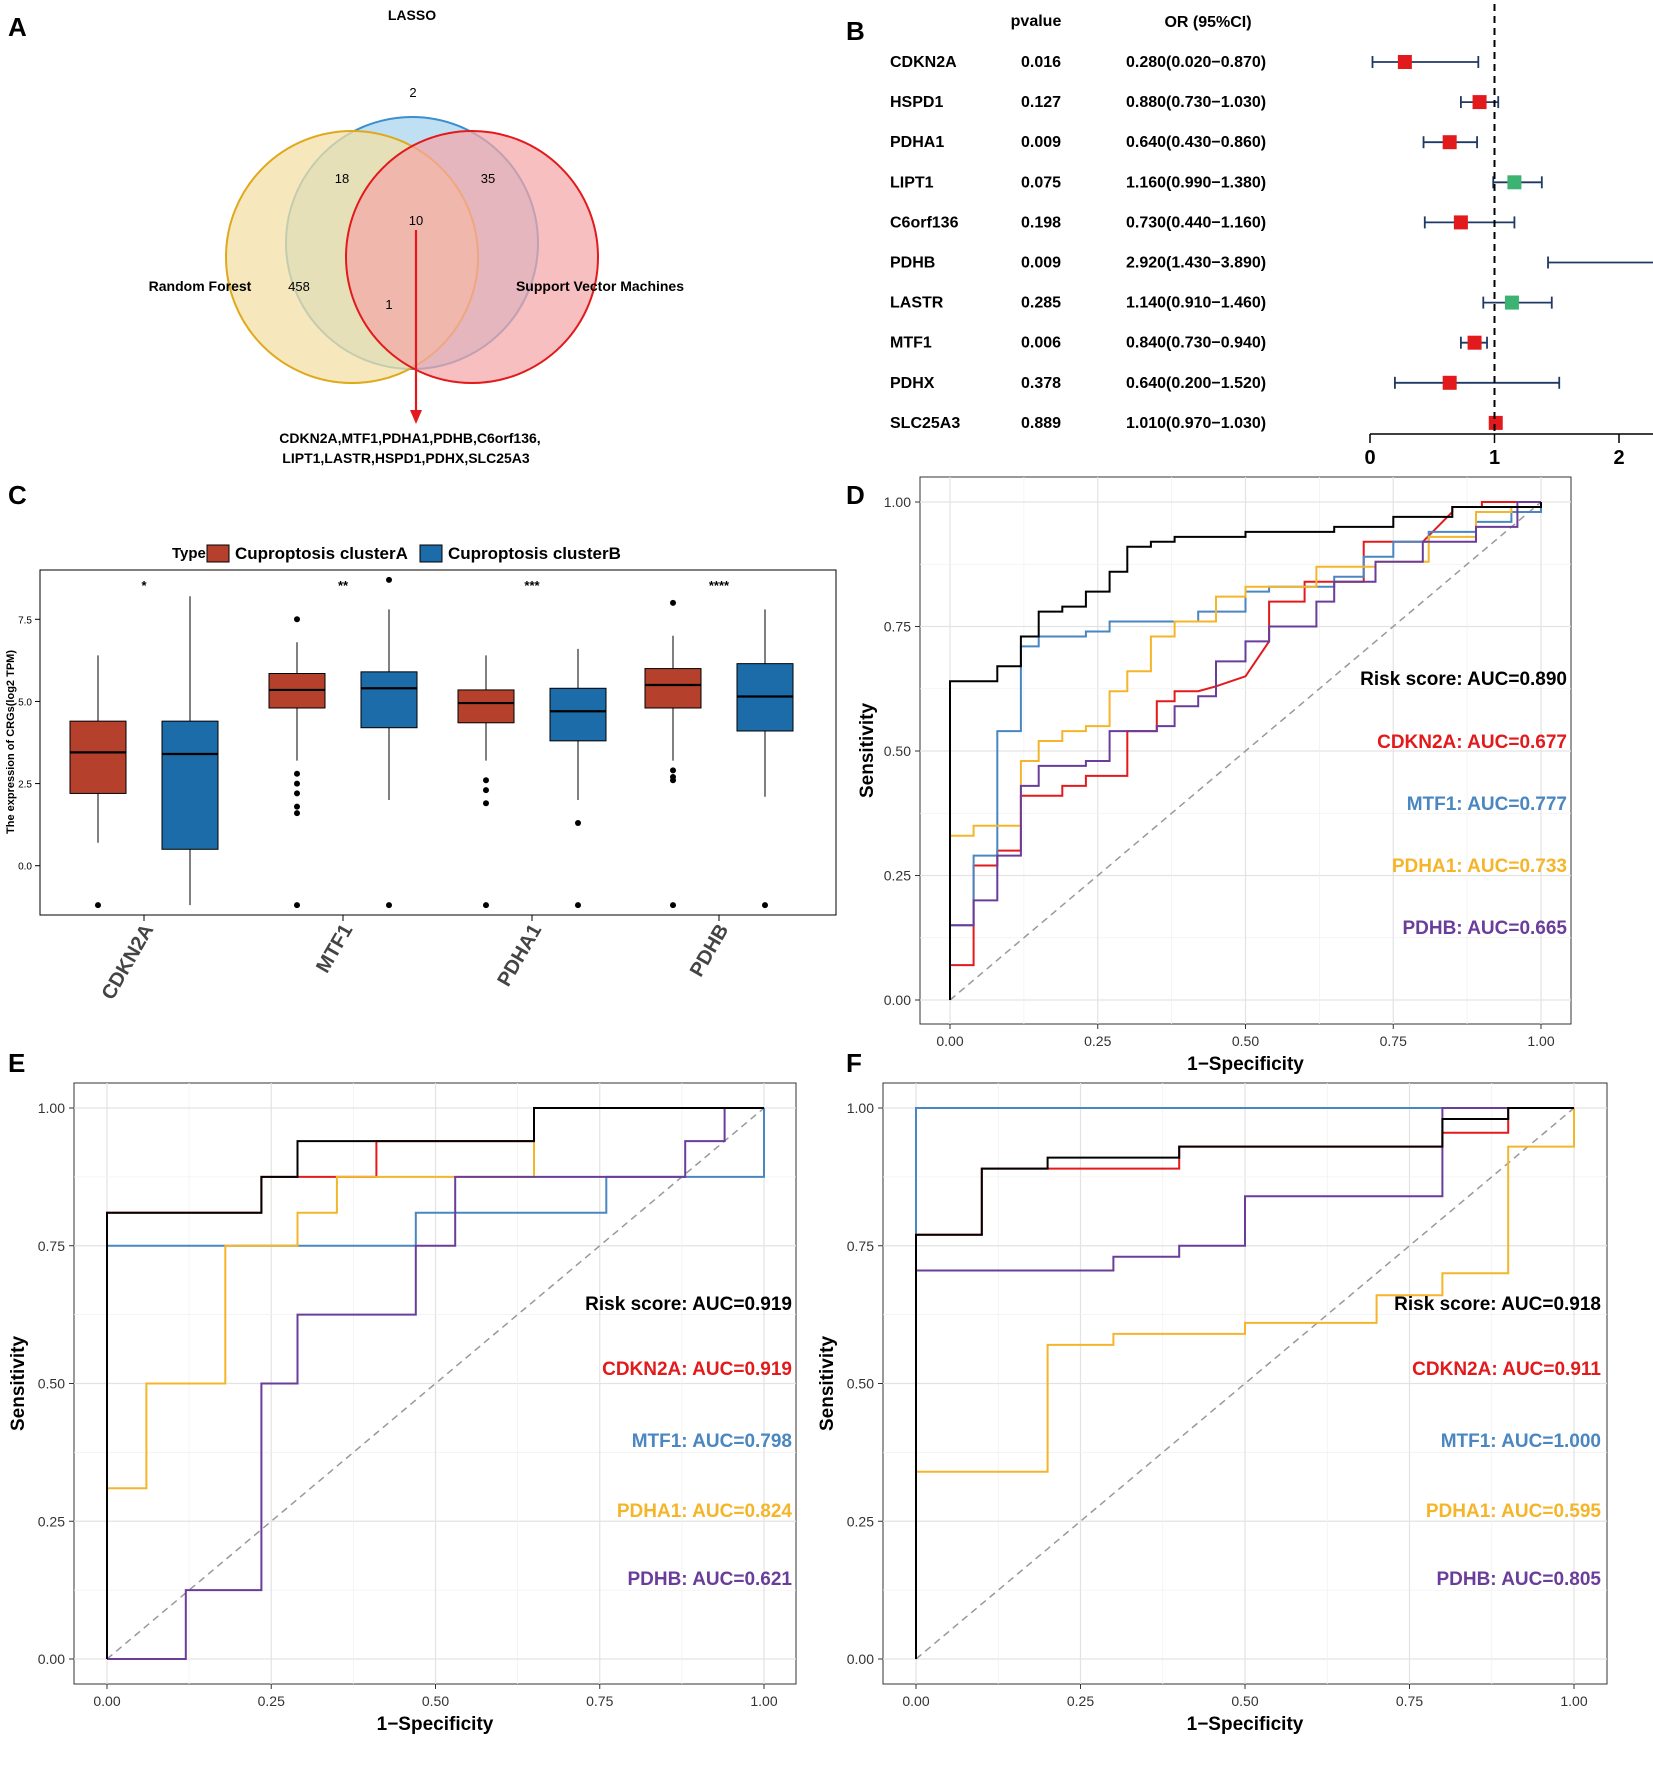 Image resolution: width=1653 pixels, height=1785 pixels. Describe the element at coordinates (1521, 1441) in the screenshot. I see `roc-auc-label: MTF1: AUC=1.000` at that location.